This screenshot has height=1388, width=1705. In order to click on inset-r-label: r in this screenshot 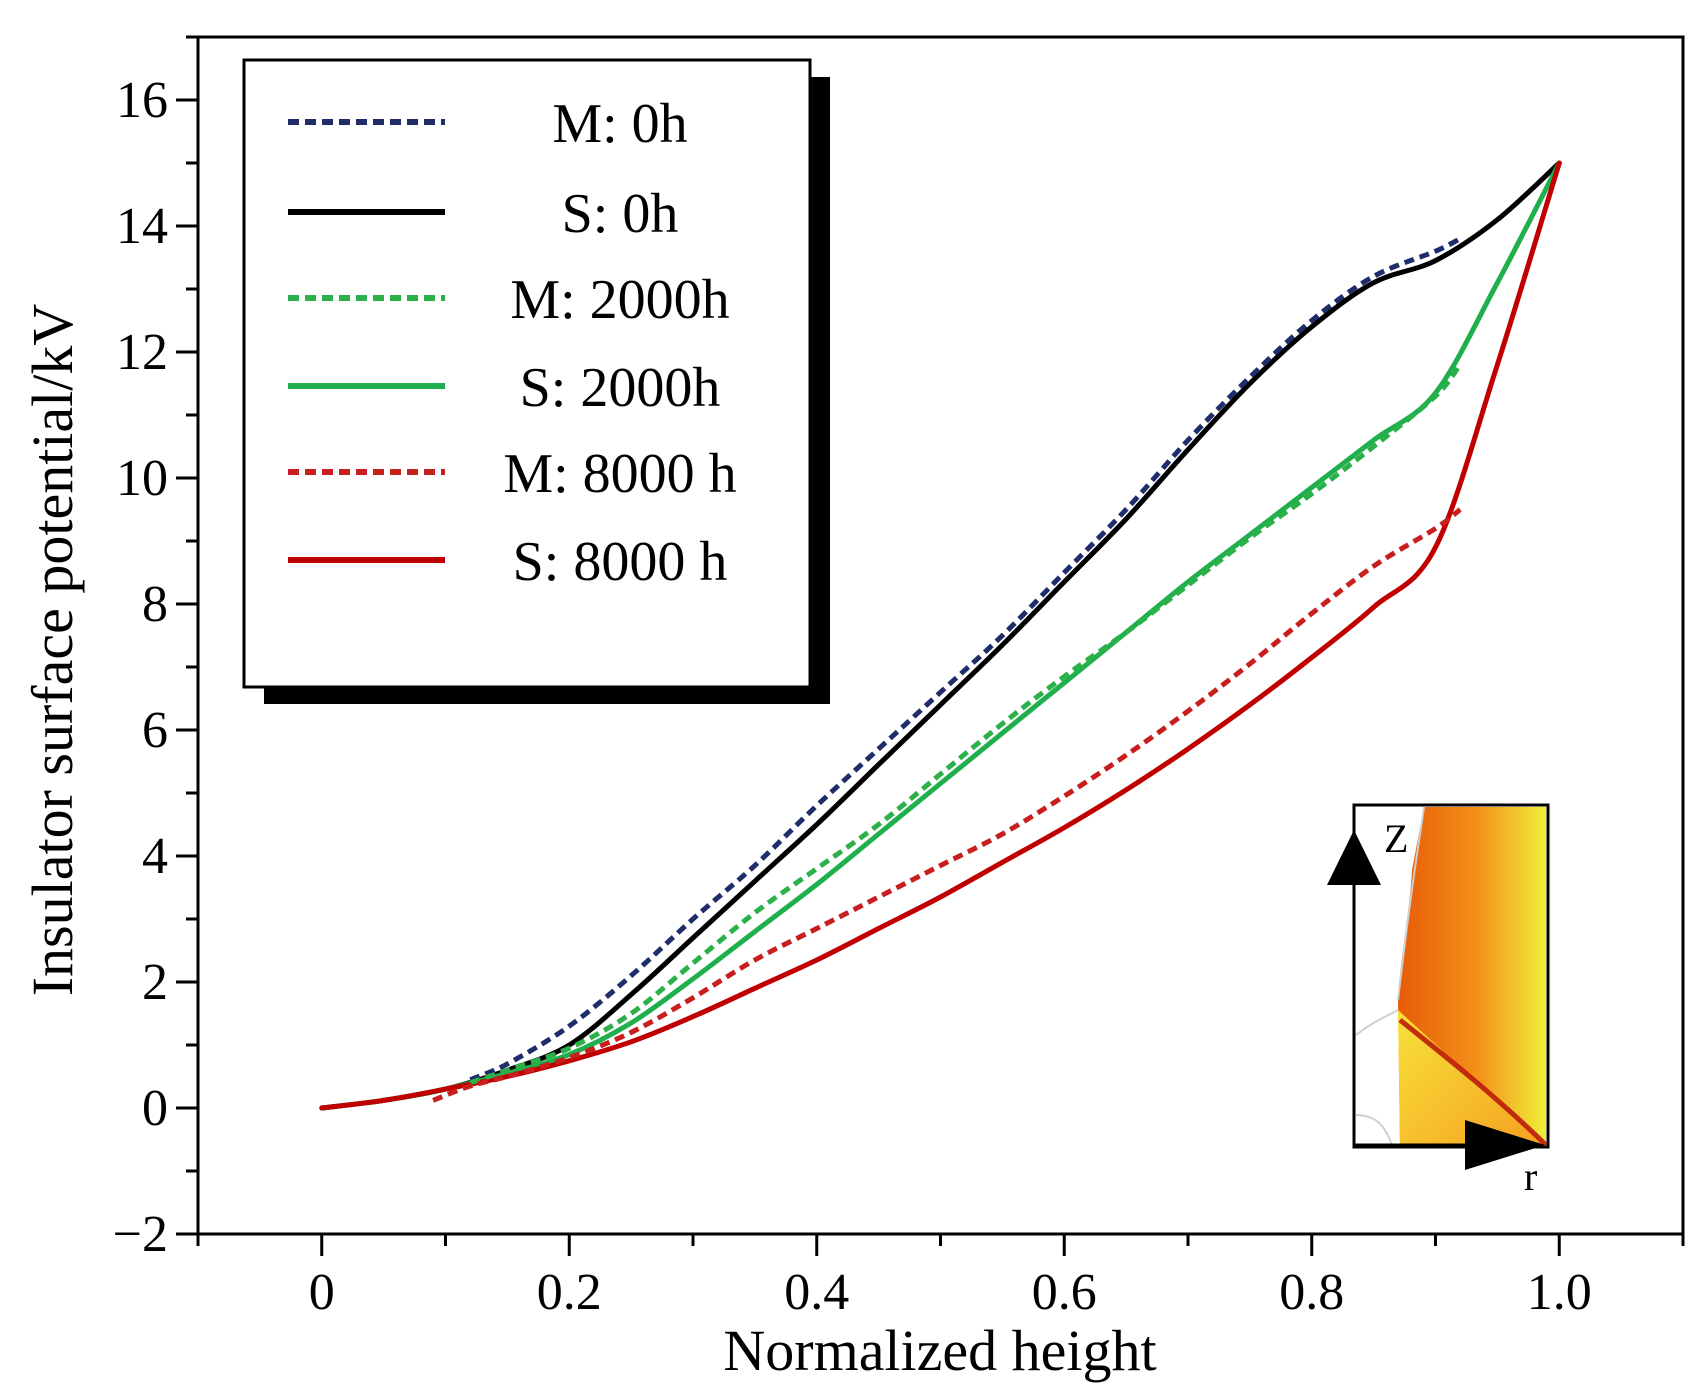, I will do `click(1530, 1176)`.